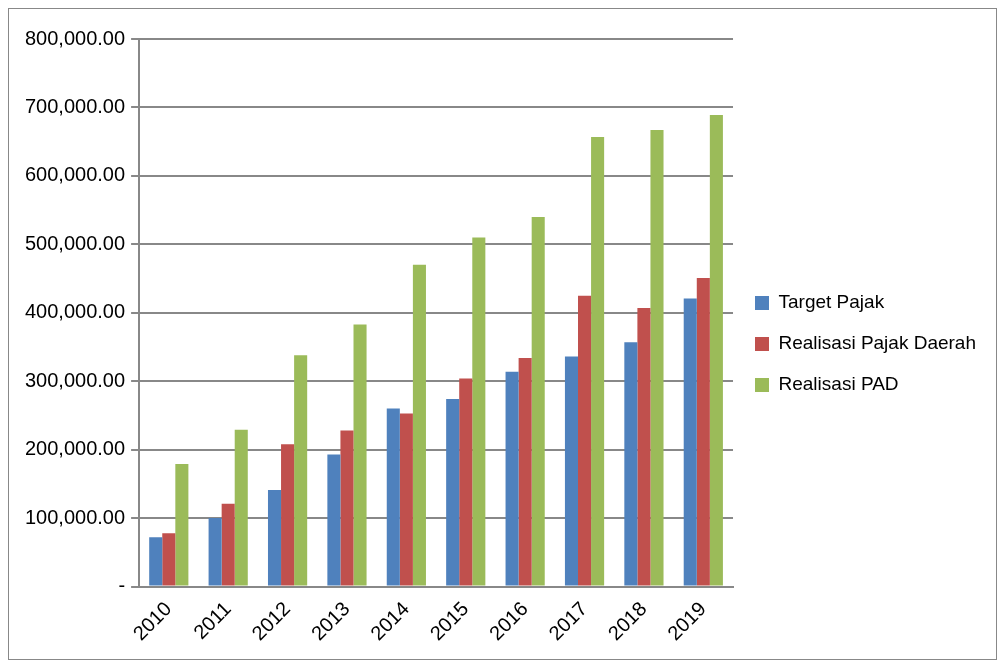 The height and width of the screenshot is (668, 1005). What do you see at coordinates (75, 379) in the screenshot?
I see `y-tick-label: 300,000.00` at bounding box center [75, 379].